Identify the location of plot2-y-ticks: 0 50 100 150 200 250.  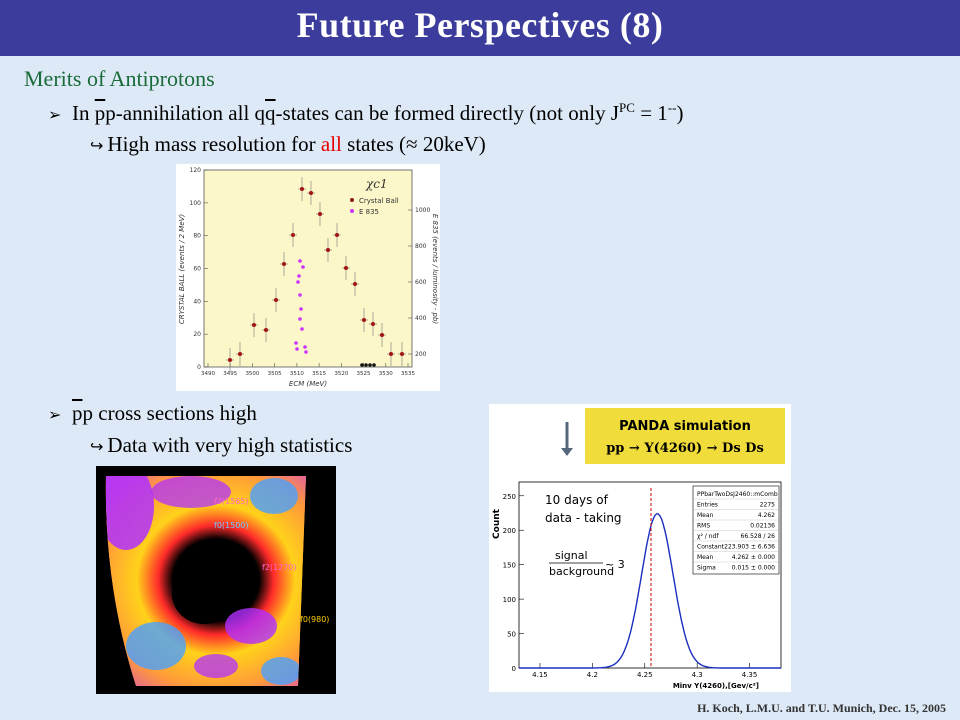
(513, 583).